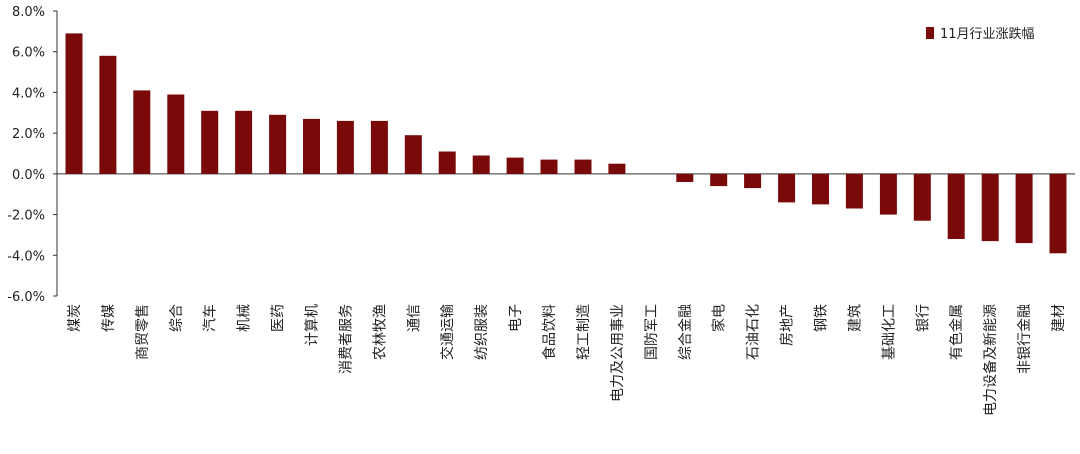  What do you see at coordinates (346, 339) in the screenshot?
I see `x-tick-label: 消费者服务` at bounding box center [346, 339].